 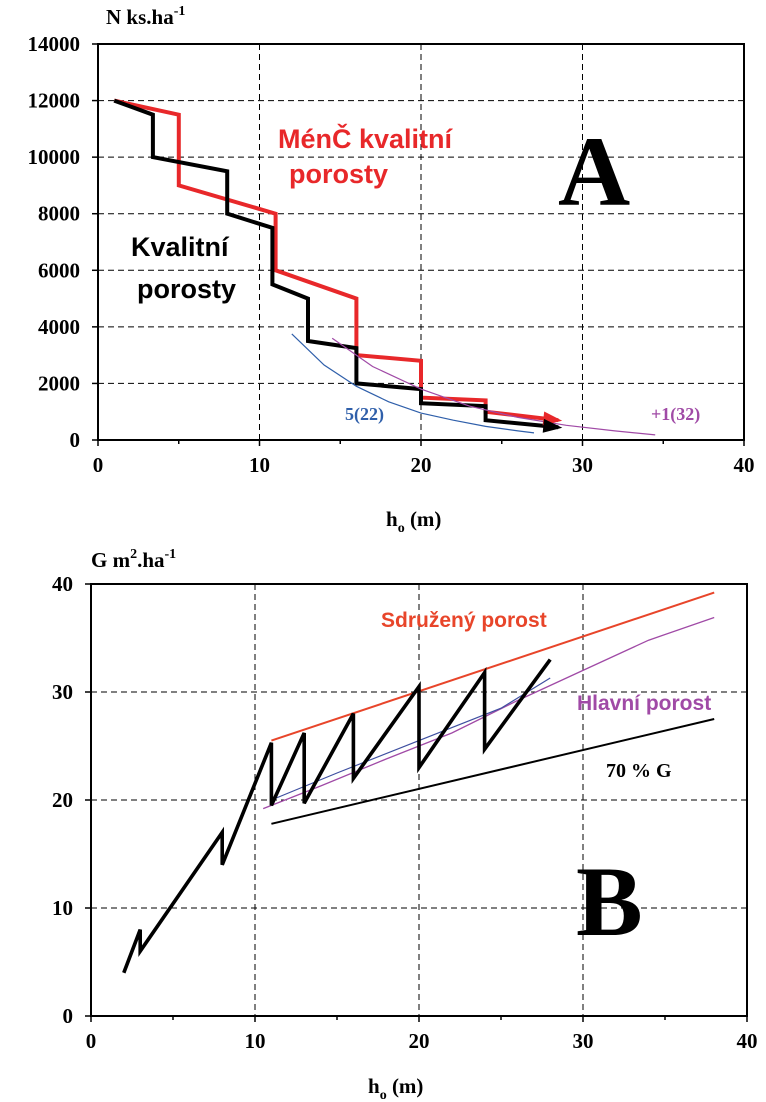 I want to click on y-tick-label: 14000, so click(x=54, y=44).